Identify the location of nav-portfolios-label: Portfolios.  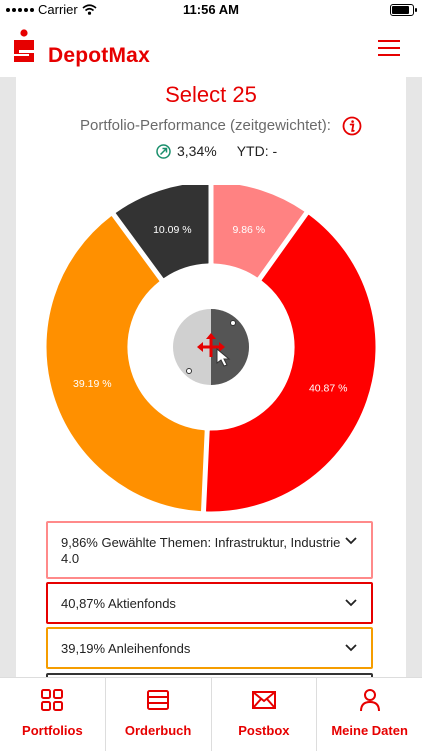
(52, 730).